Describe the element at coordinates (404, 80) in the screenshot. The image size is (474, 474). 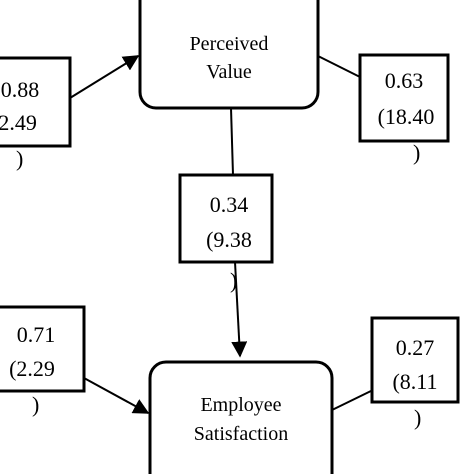
I see `coefficient: 0.63` at that location.